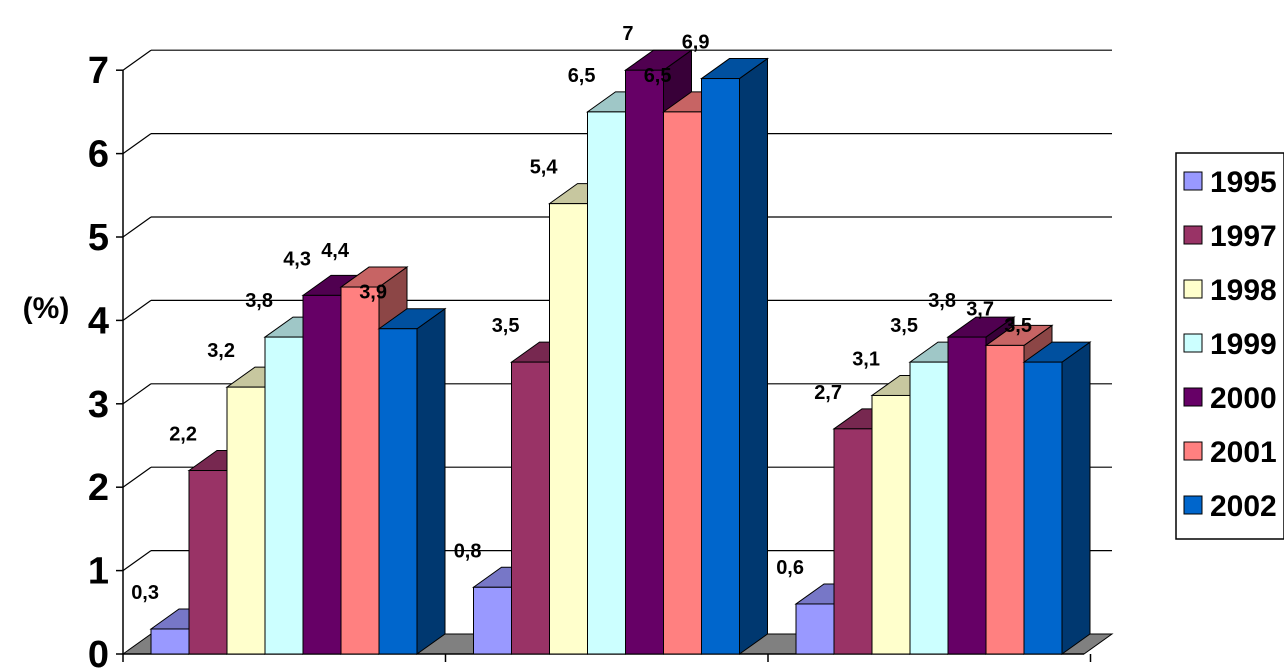 The image size is (1284, 668). I want to click on data-label: 3,9, so click(373, 293).